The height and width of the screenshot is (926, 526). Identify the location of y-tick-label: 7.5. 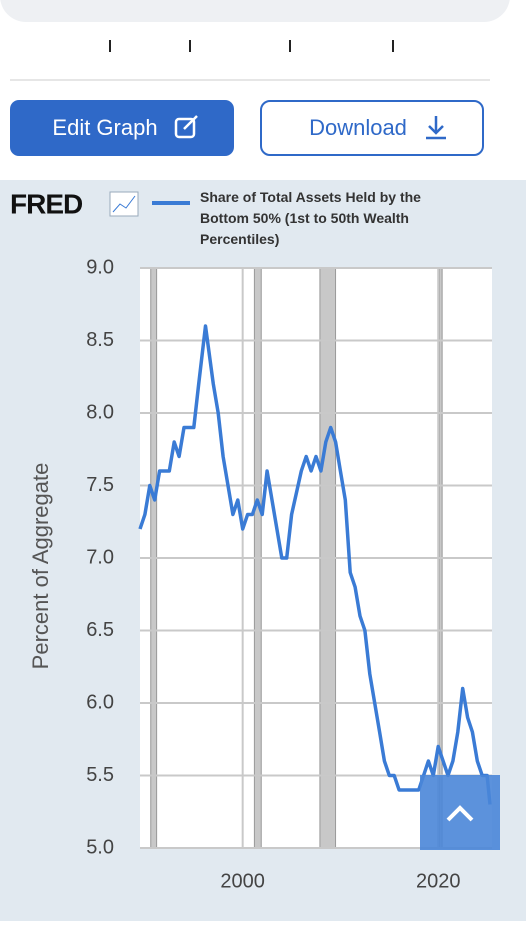
(100, 485).